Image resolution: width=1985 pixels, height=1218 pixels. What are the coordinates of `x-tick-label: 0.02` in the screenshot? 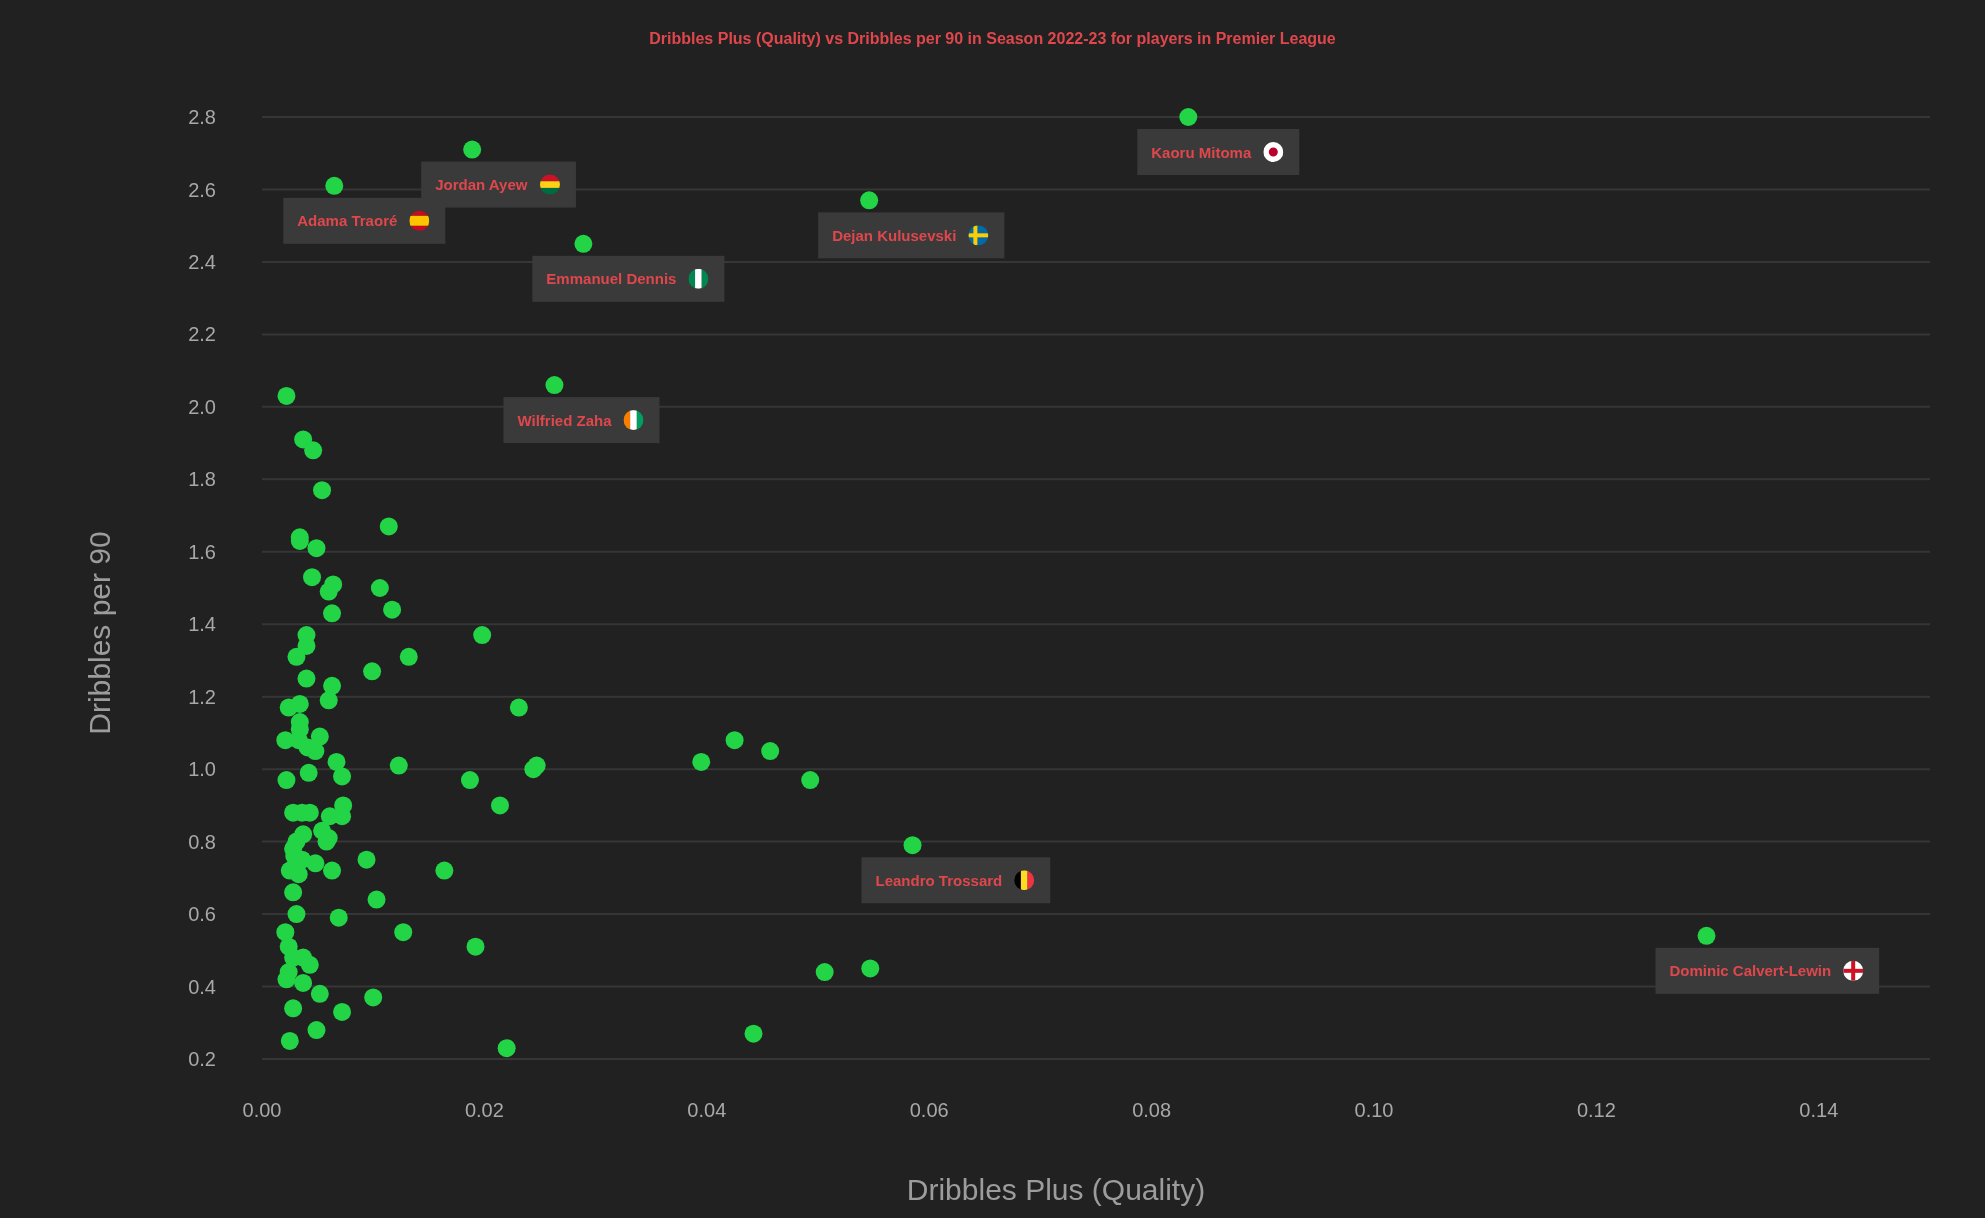 It's located at (484, 1110).